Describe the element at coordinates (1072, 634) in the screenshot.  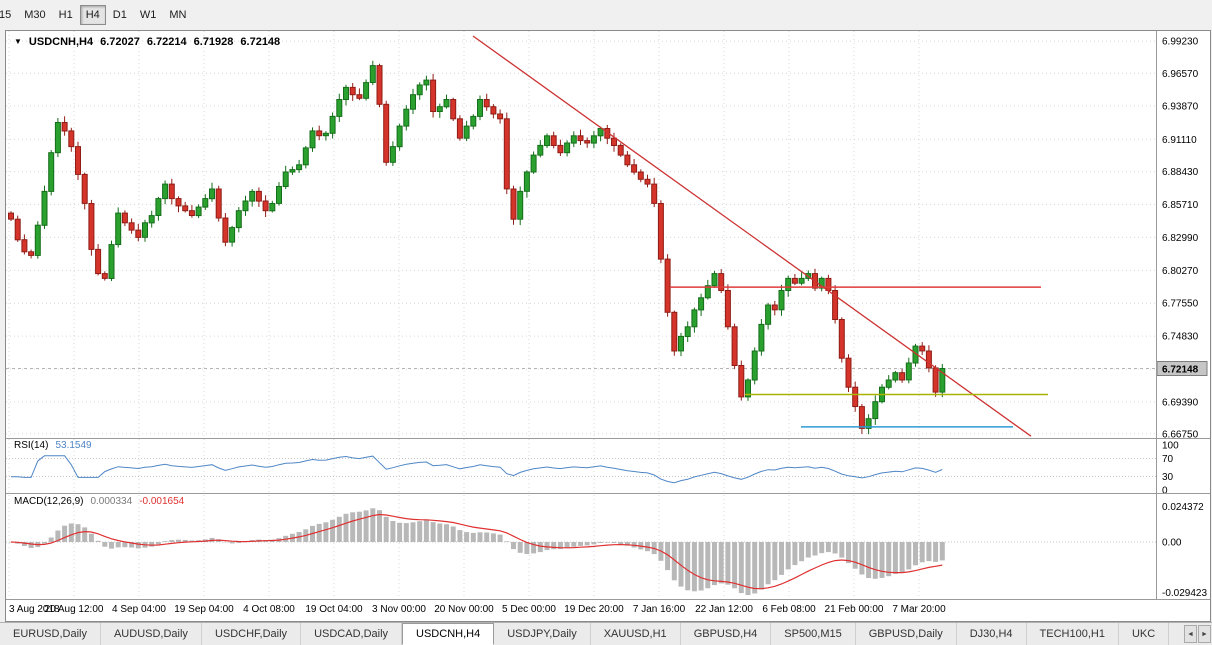
I see `chart-tab-tech100-h1: TECH100,H1` at that location.